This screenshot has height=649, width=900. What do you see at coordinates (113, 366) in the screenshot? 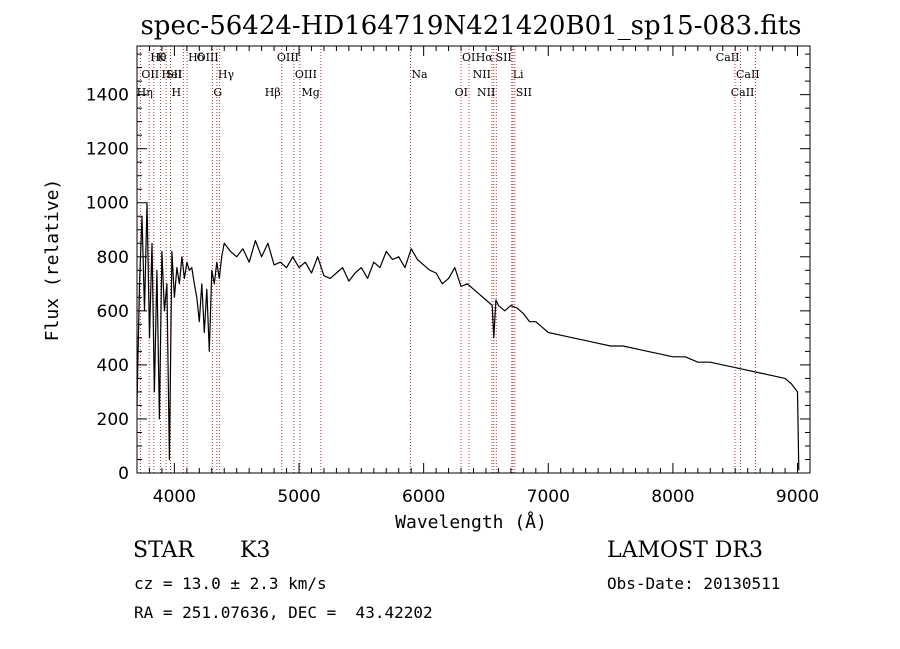
I see `y-tick-label: 400` at bounding box center [113, 366].